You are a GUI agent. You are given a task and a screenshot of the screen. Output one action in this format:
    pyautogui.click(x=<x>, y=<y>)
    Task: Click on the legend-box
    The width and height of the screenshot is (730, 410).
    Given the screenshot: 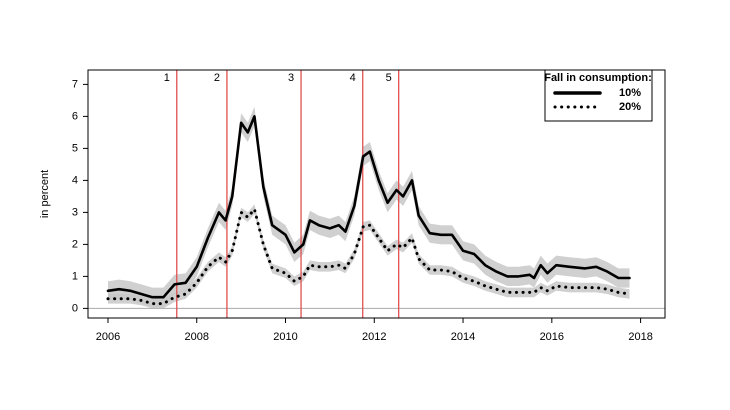 What is the action you would take?
    pyautogui.click(x=598, y=95)
    